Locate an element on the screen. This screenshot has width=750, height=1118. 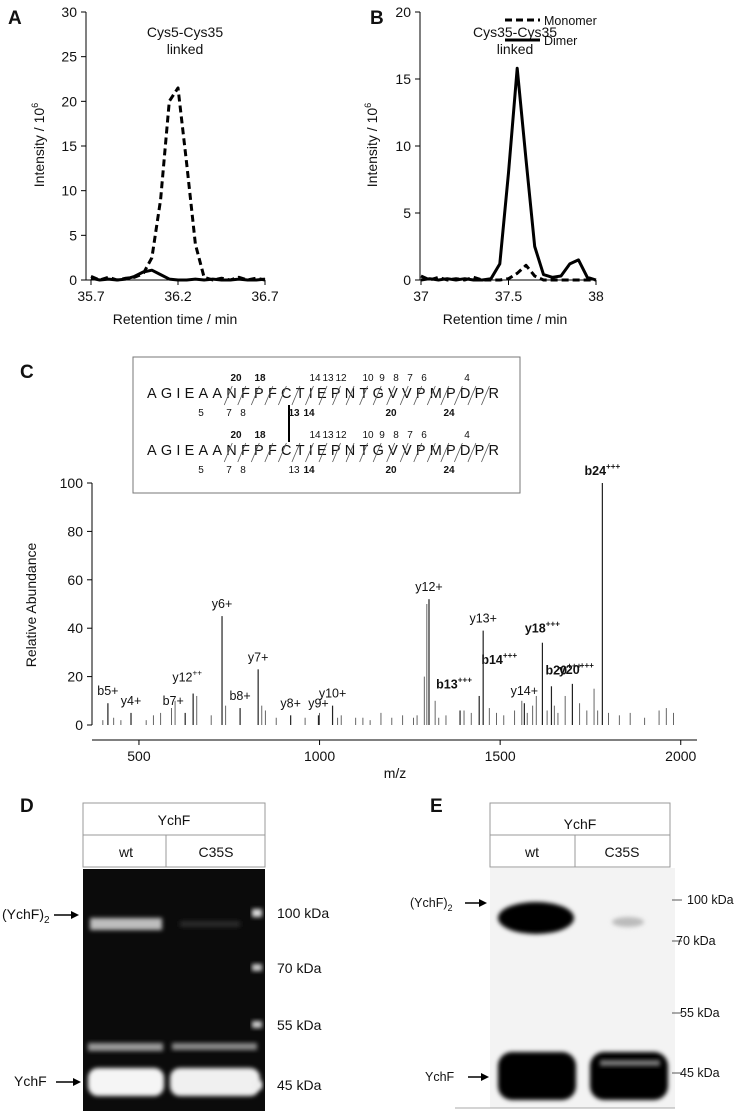
peak-label-text: b7+ is located at coordinates (173, 701).